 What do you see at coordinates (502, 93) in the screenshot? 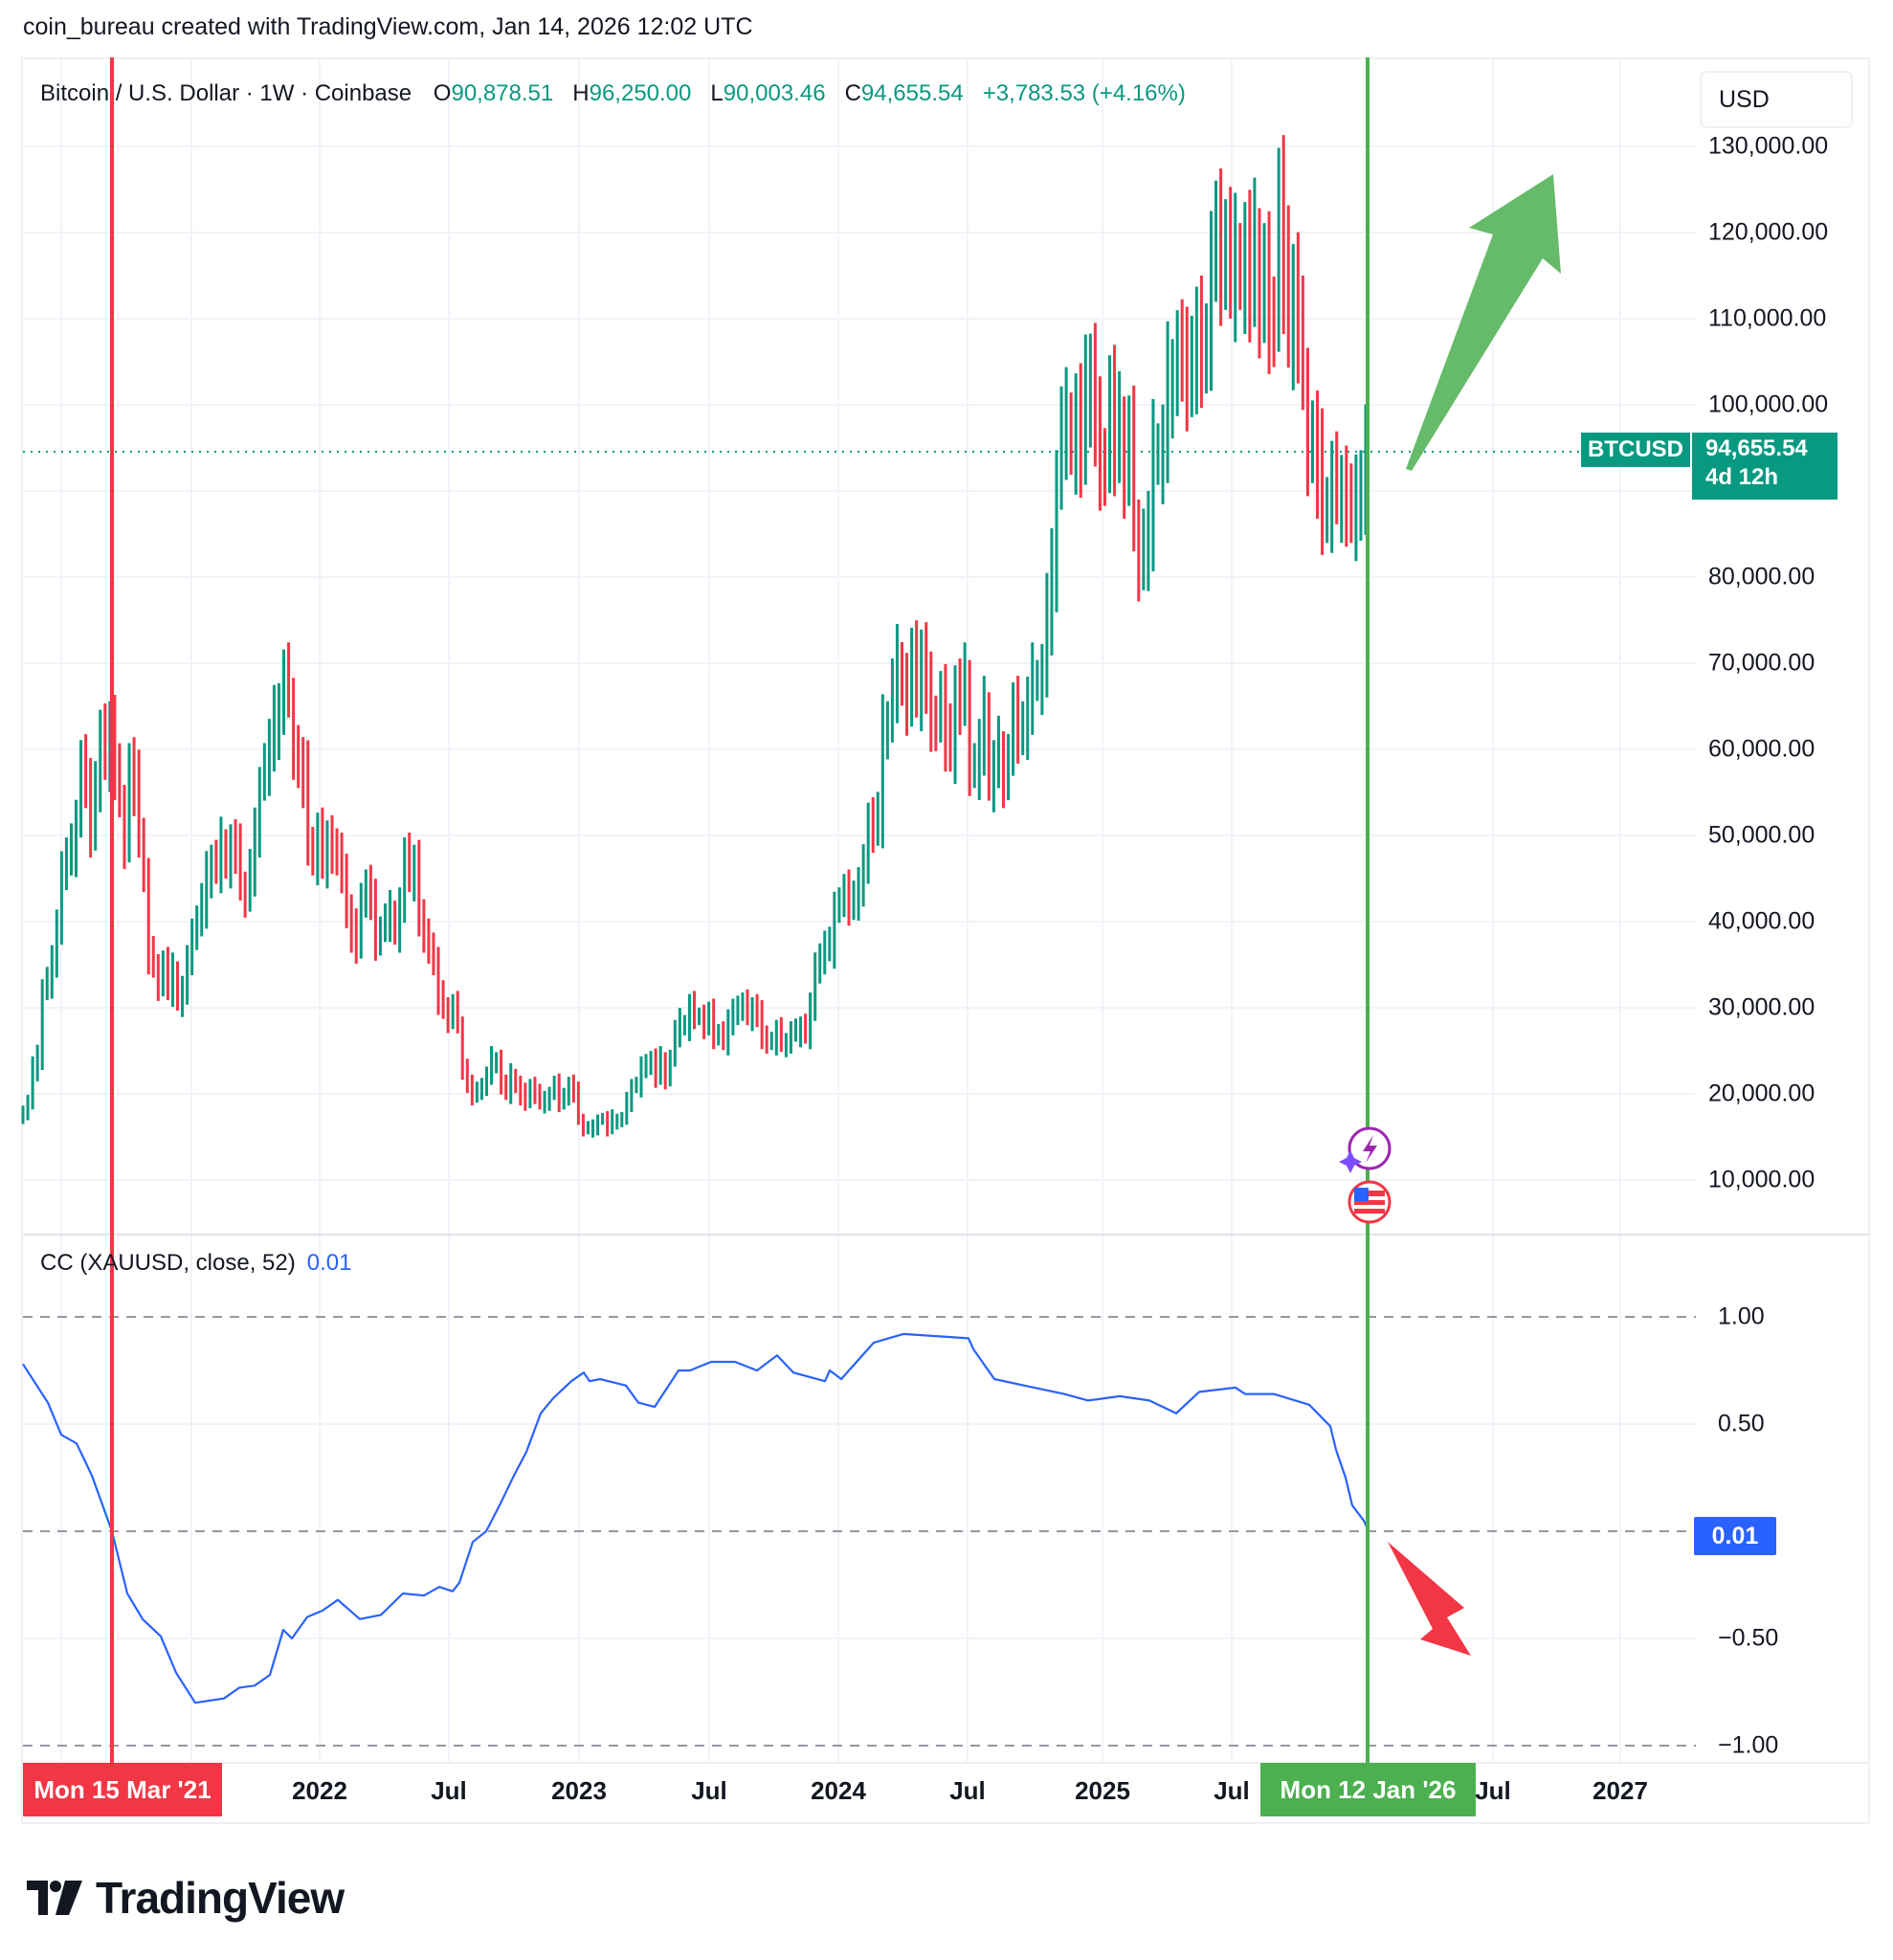
I see `open-value: 90,878.51` at bounding box center [502, 93].